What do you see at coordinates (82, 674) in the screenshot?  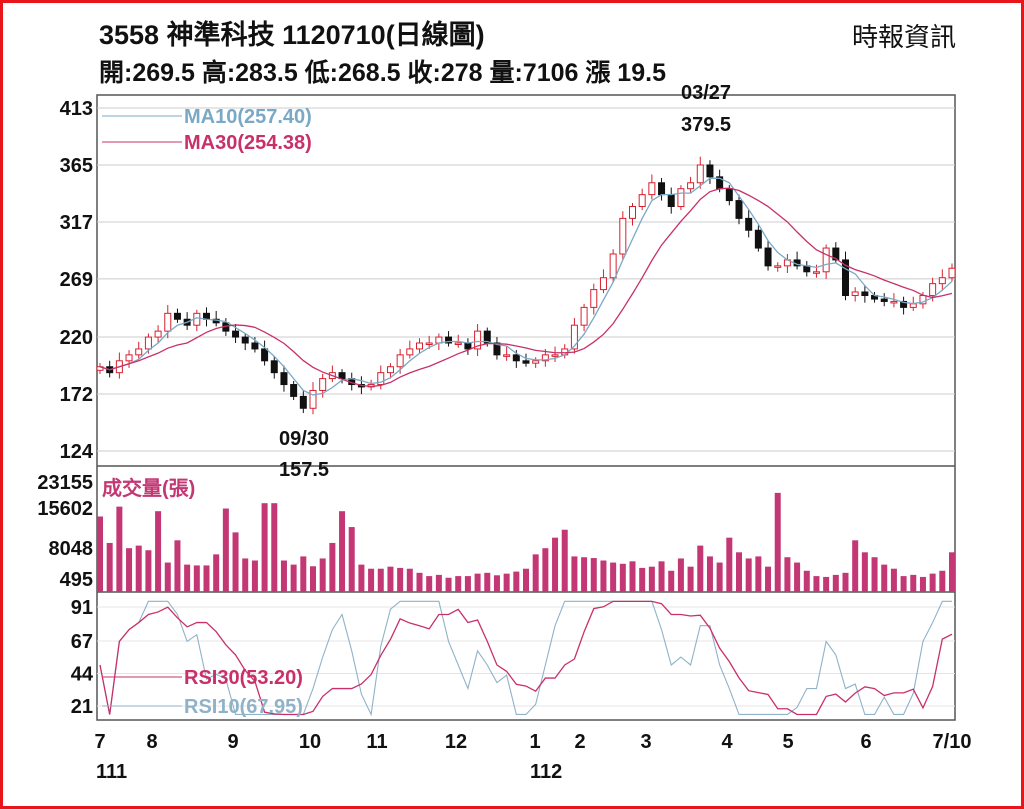 I see `rsi-tick-label: 44` at bounding box center [82, 674].